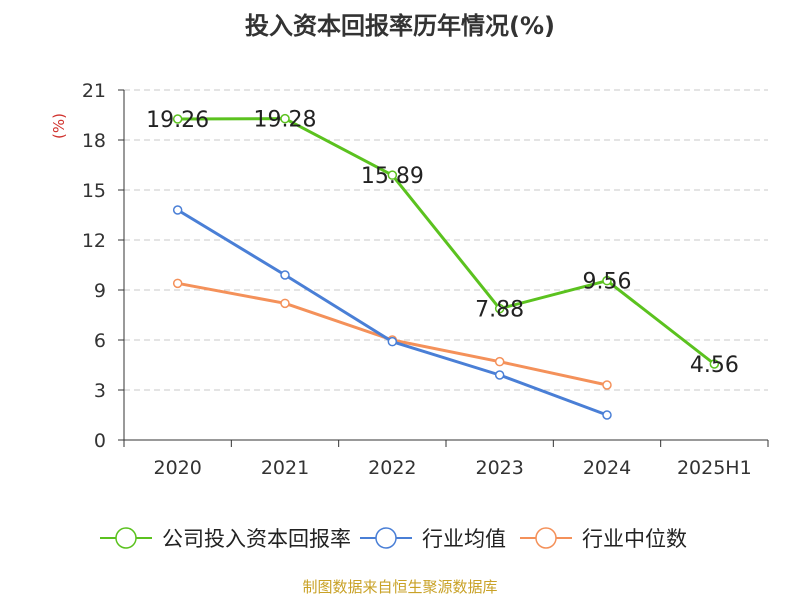  I want to click on data-label: 9.56, so click(607, 282).